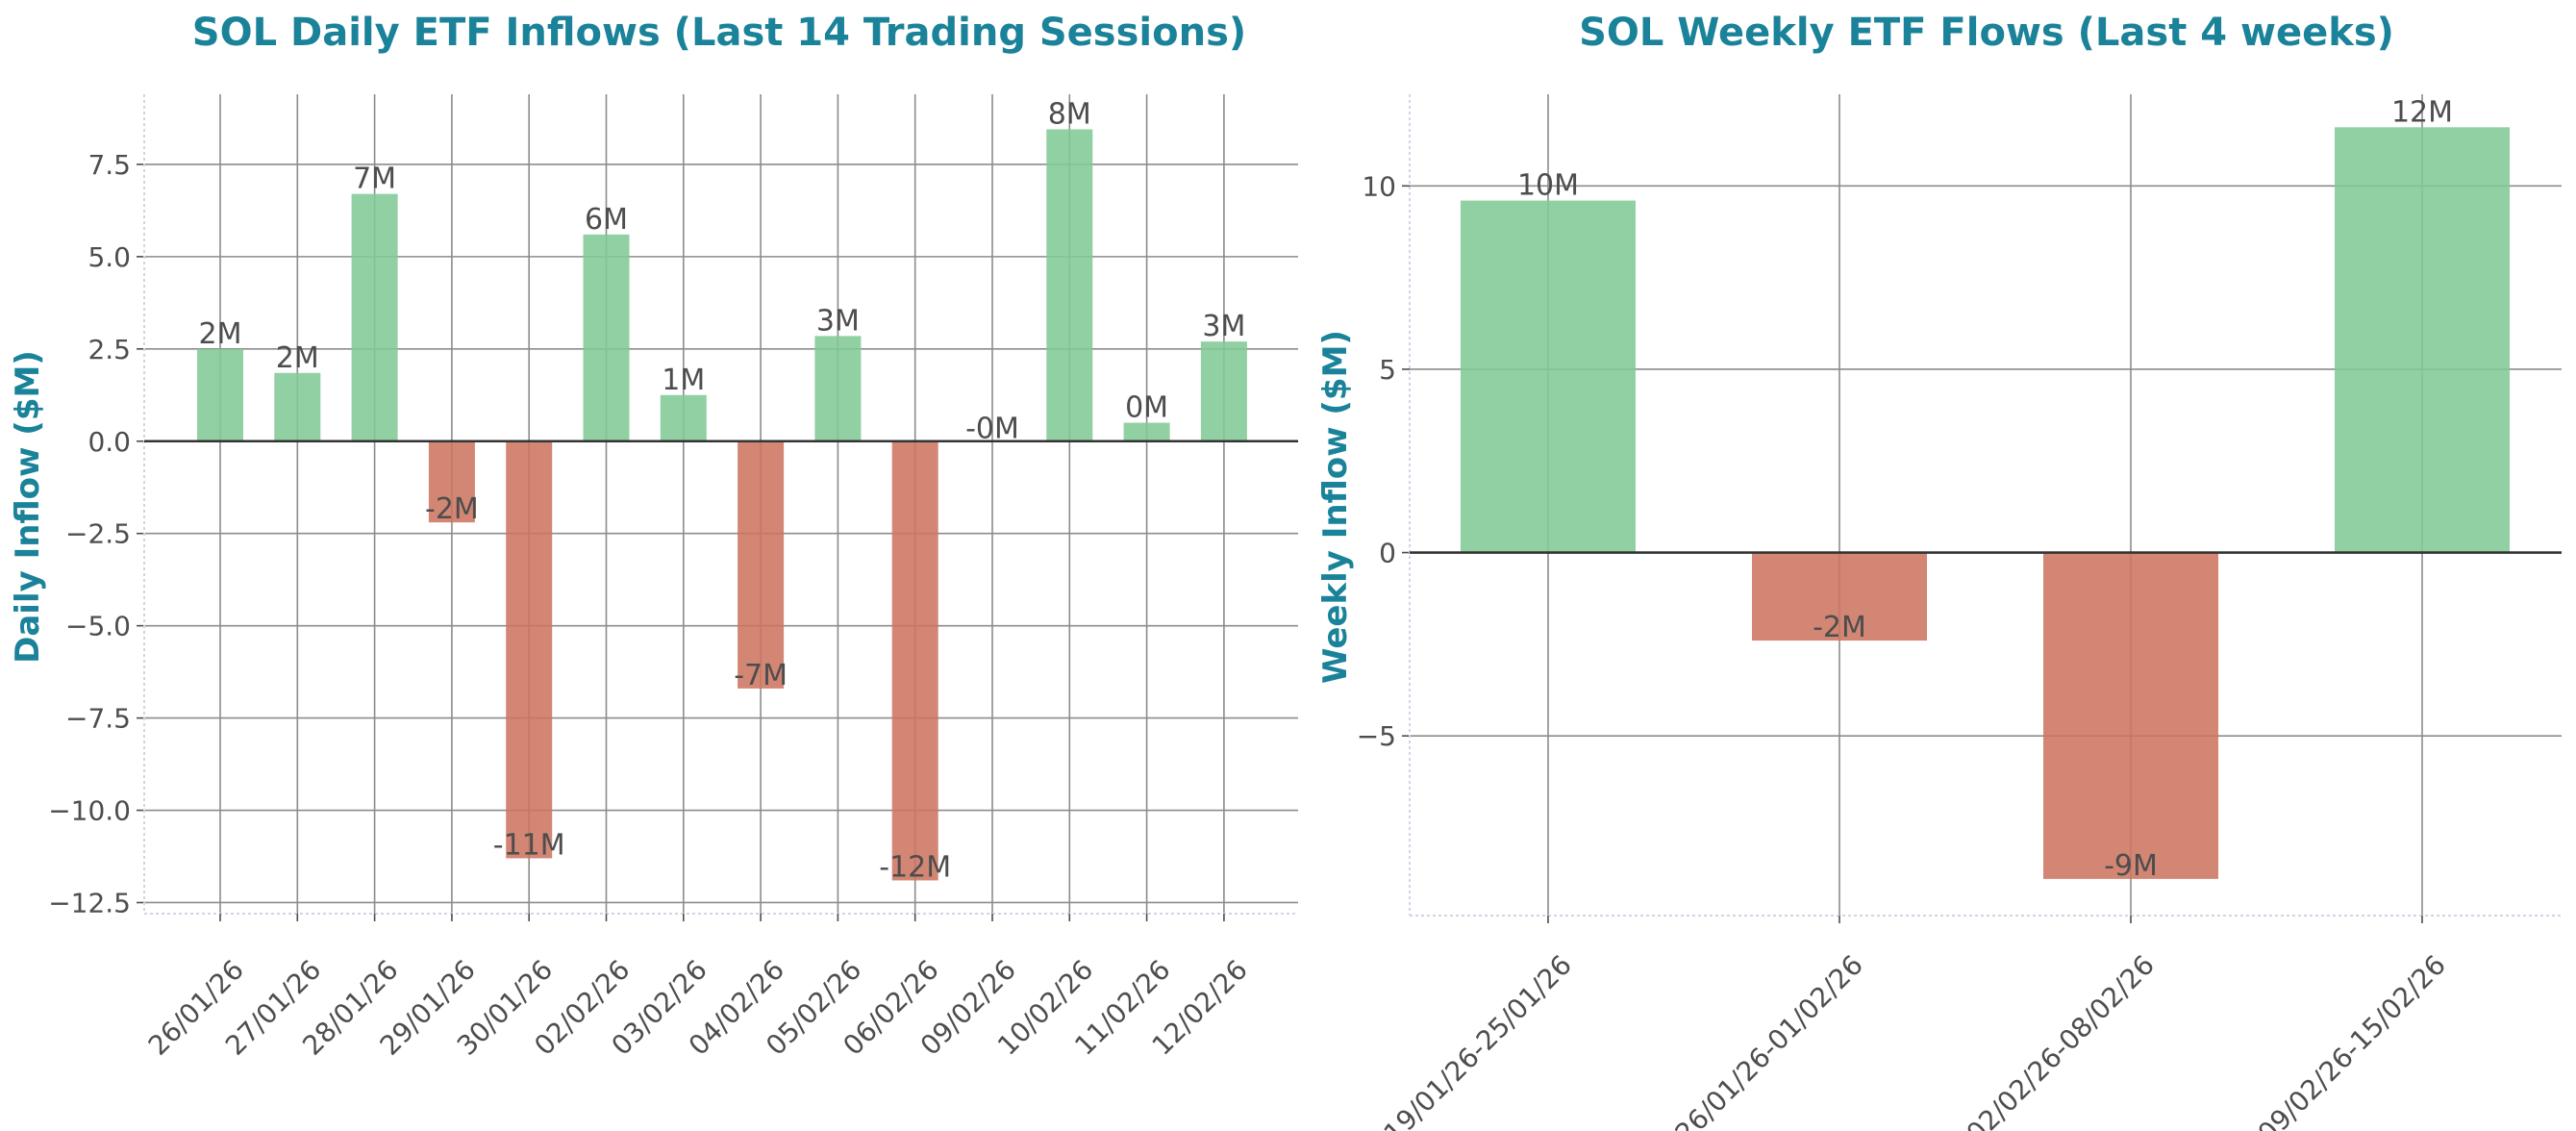  What do you see at coordinates (1146, 408) in the screenshot?
I see `daily-data-label: 0M` at bounding box center [1146, 408].